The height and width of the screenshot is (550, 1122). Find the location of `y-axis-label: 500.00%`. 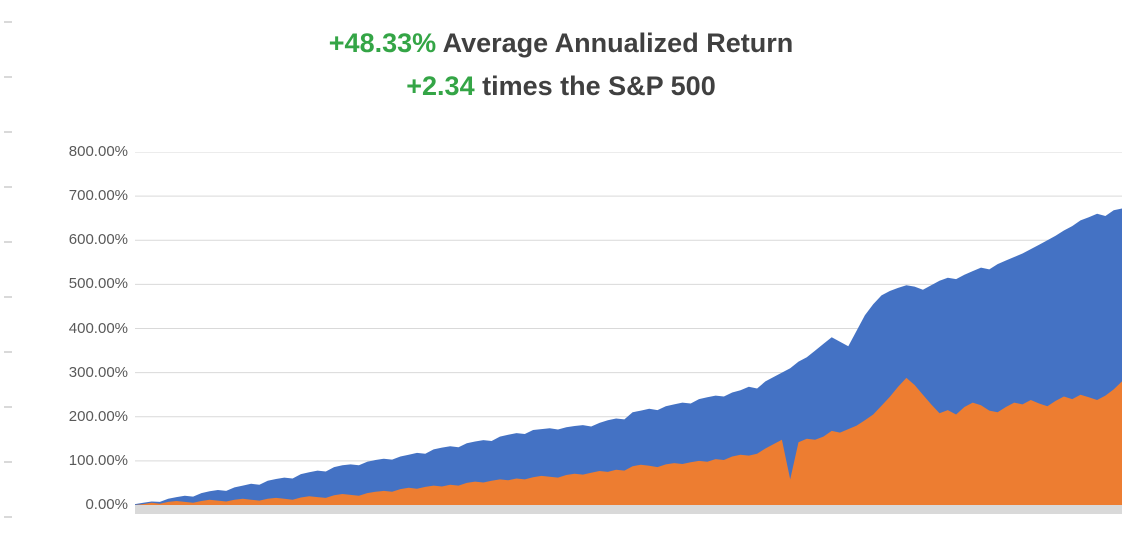

y-axis-label: 500.00% is located at coordinates (98, 284).